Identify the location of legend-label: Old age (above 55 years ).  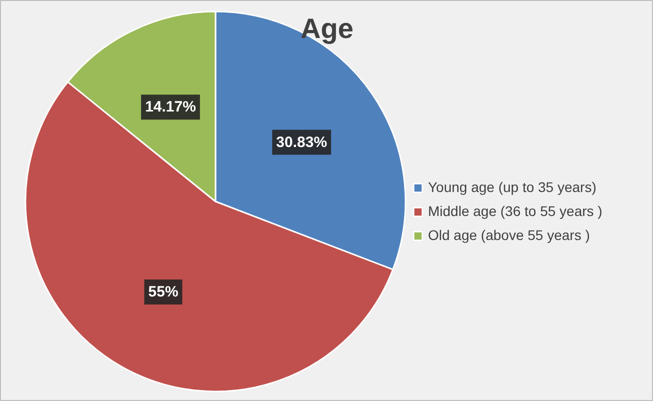
(509, 235).